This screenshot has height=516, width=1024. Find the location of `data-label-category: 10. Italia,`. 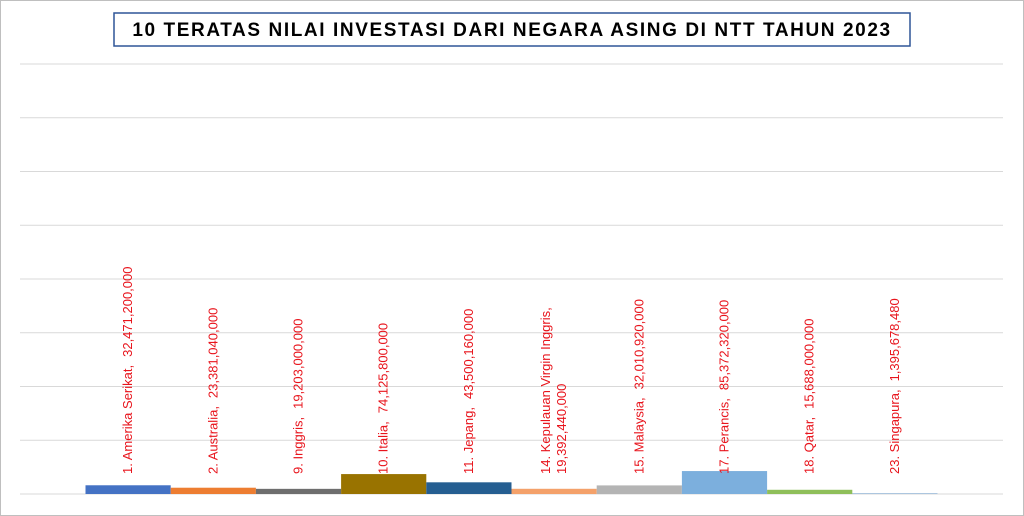

data-label-category: 10. Italia, is located at coordinates (383, 447).